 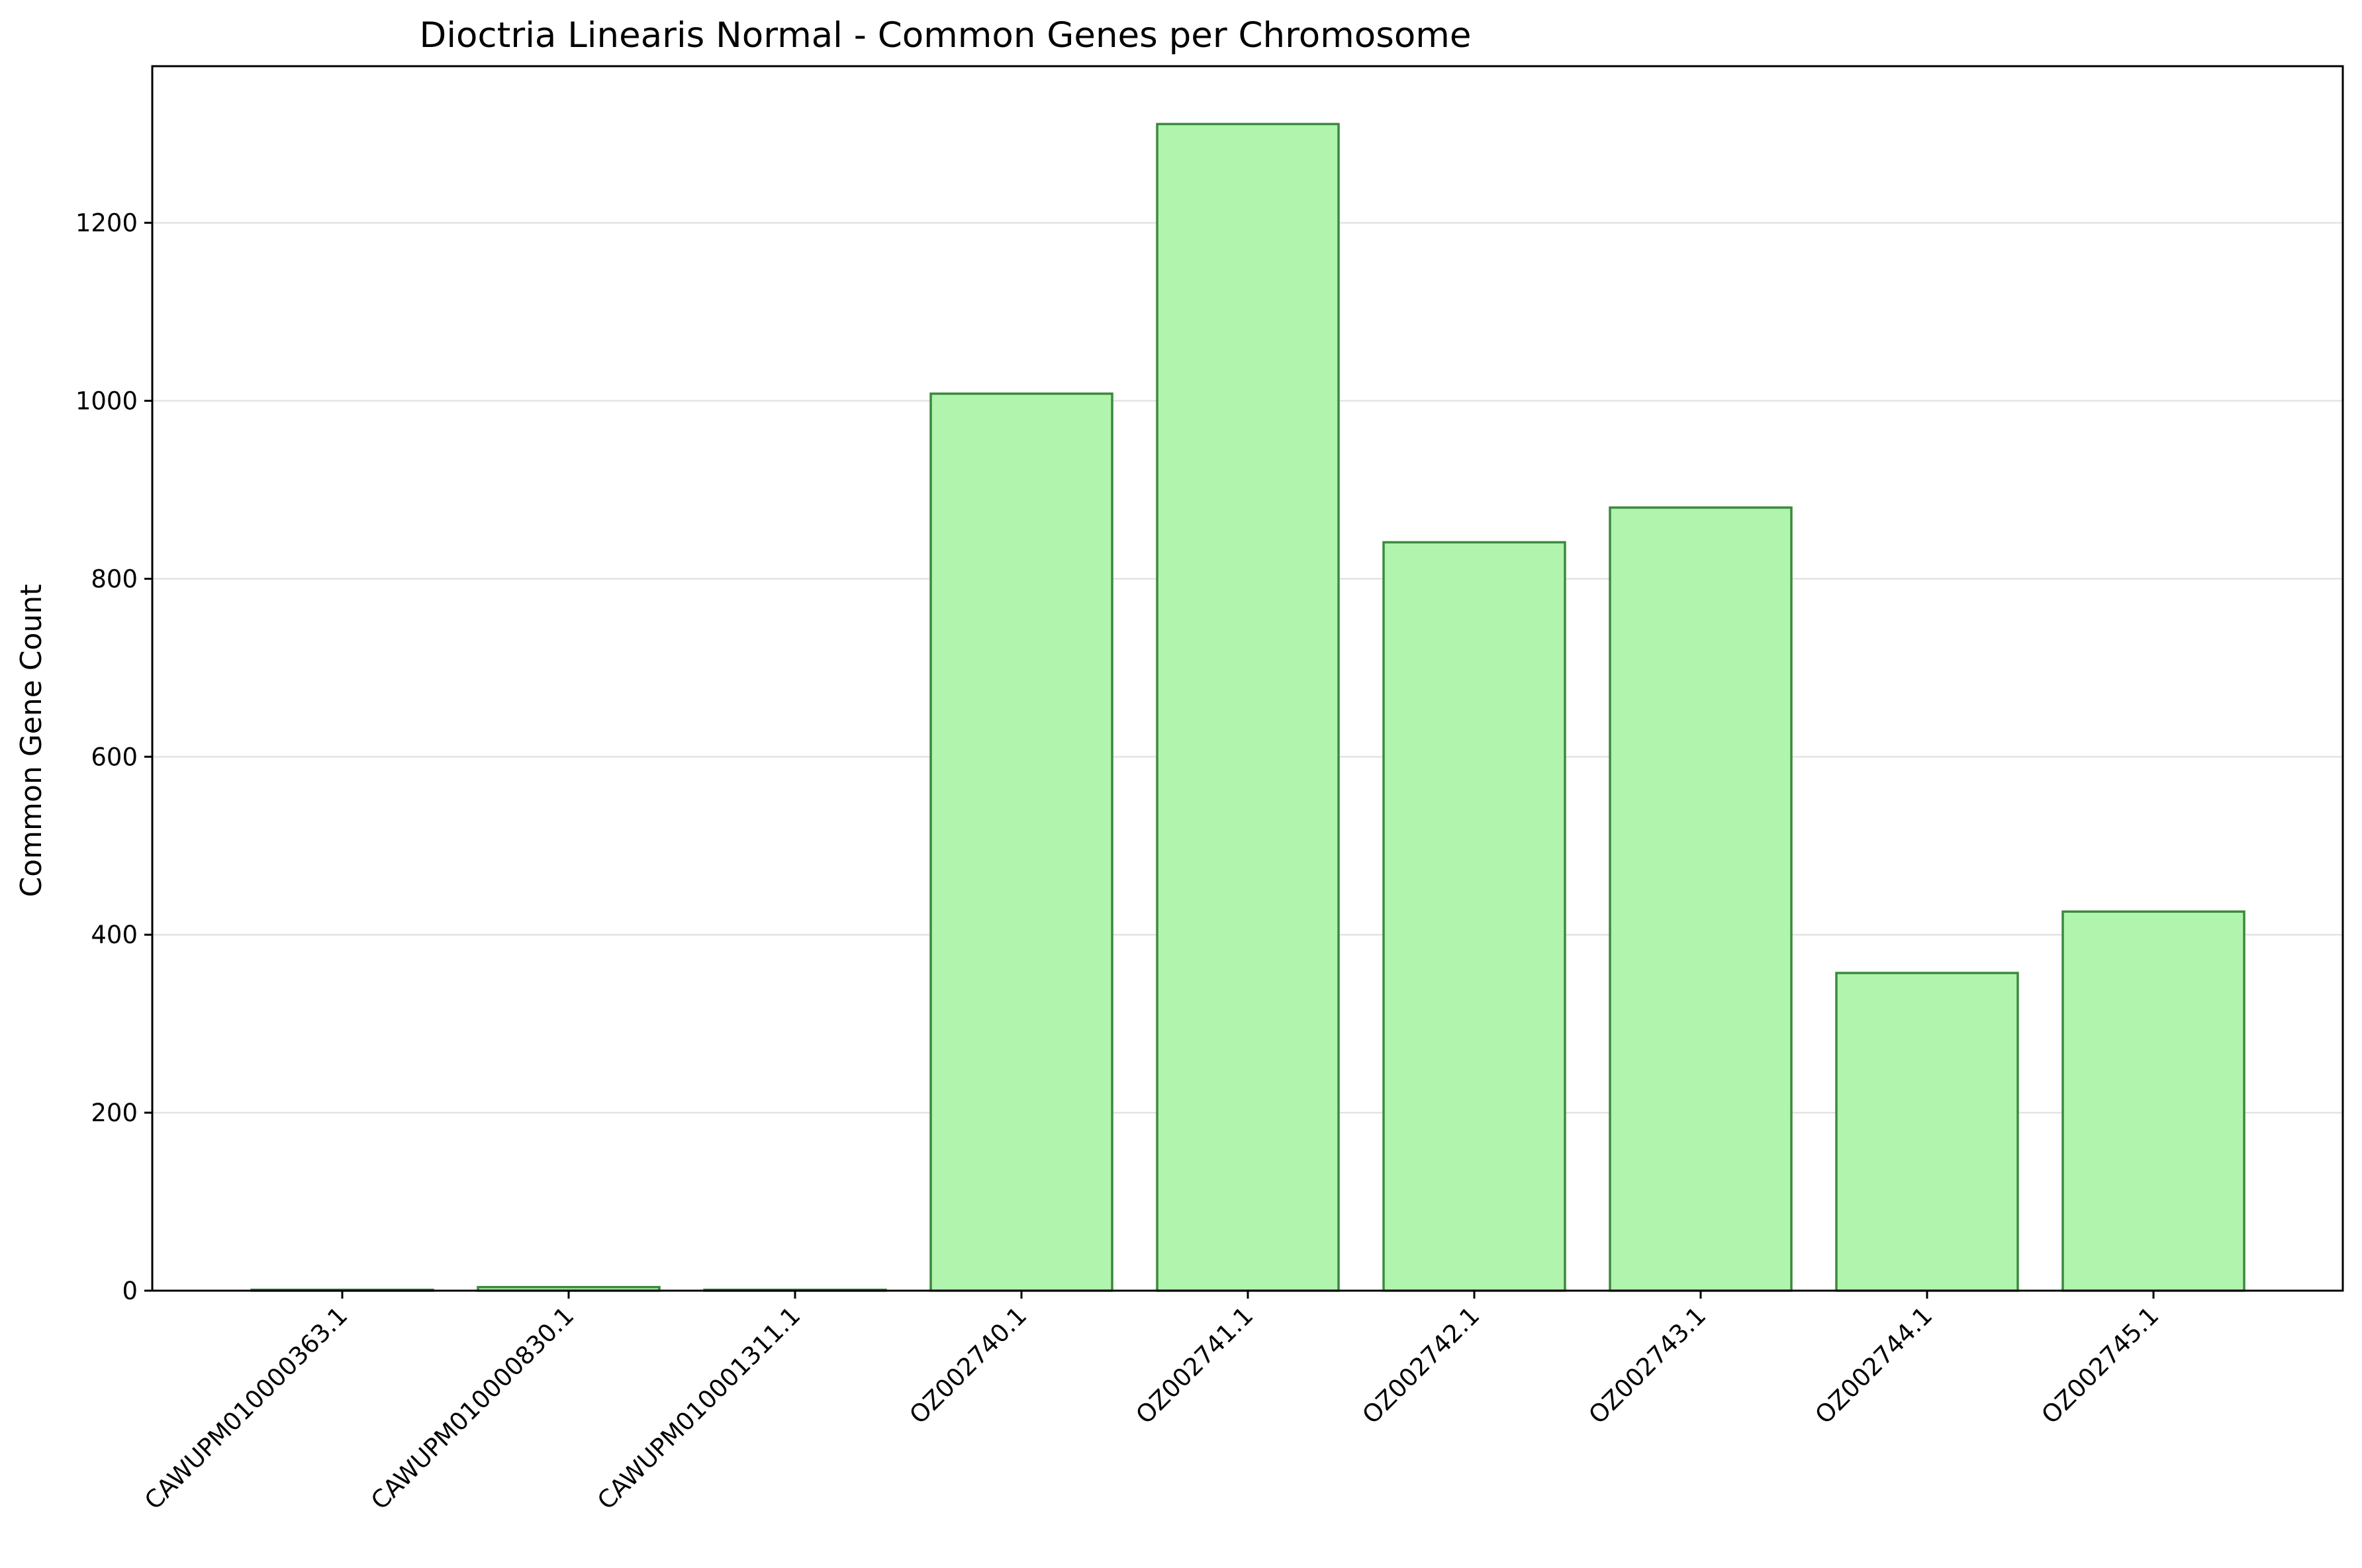 What do you see at coordinates (968, 1365) in the screenshot?
I see `x-tick-label: OZ002740.1` at bounding box center [968, 1365].